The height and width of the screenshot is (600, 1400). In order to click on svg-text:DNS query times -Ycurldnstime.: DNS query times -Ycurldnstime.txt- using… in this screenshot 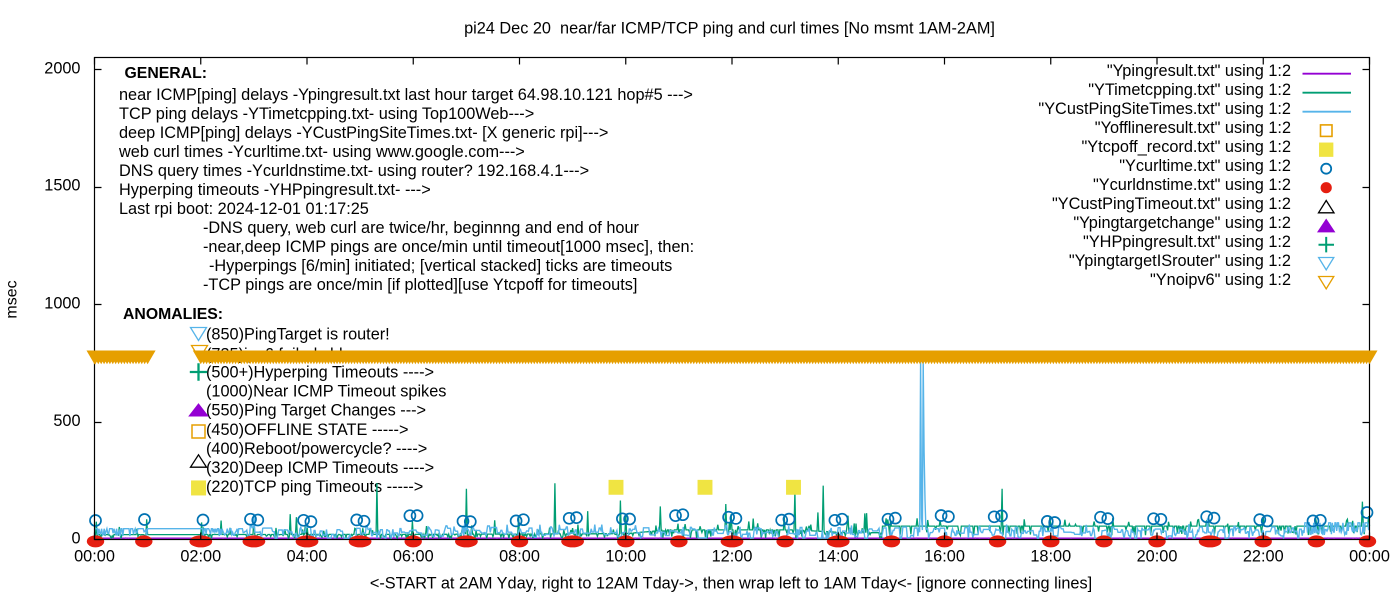, I will do `click(354, 171)`.